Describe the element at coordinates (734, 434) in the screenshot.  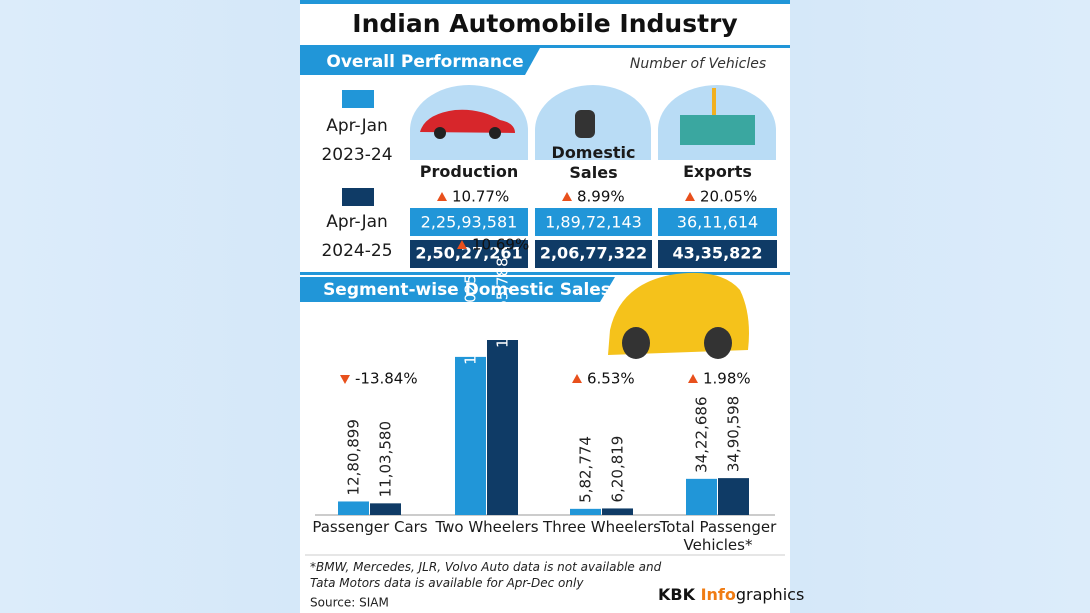
I see `value-label: 34,90,598` at that location.